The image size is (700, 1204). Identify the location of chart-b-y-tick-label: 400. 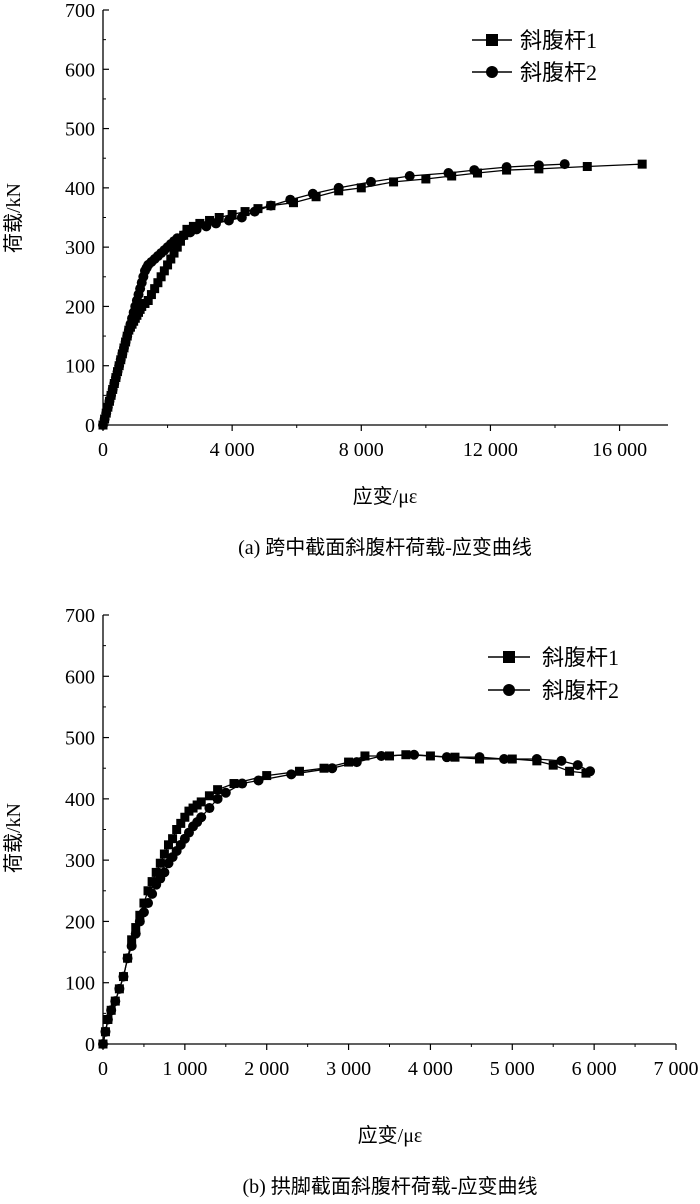
(80, 800).